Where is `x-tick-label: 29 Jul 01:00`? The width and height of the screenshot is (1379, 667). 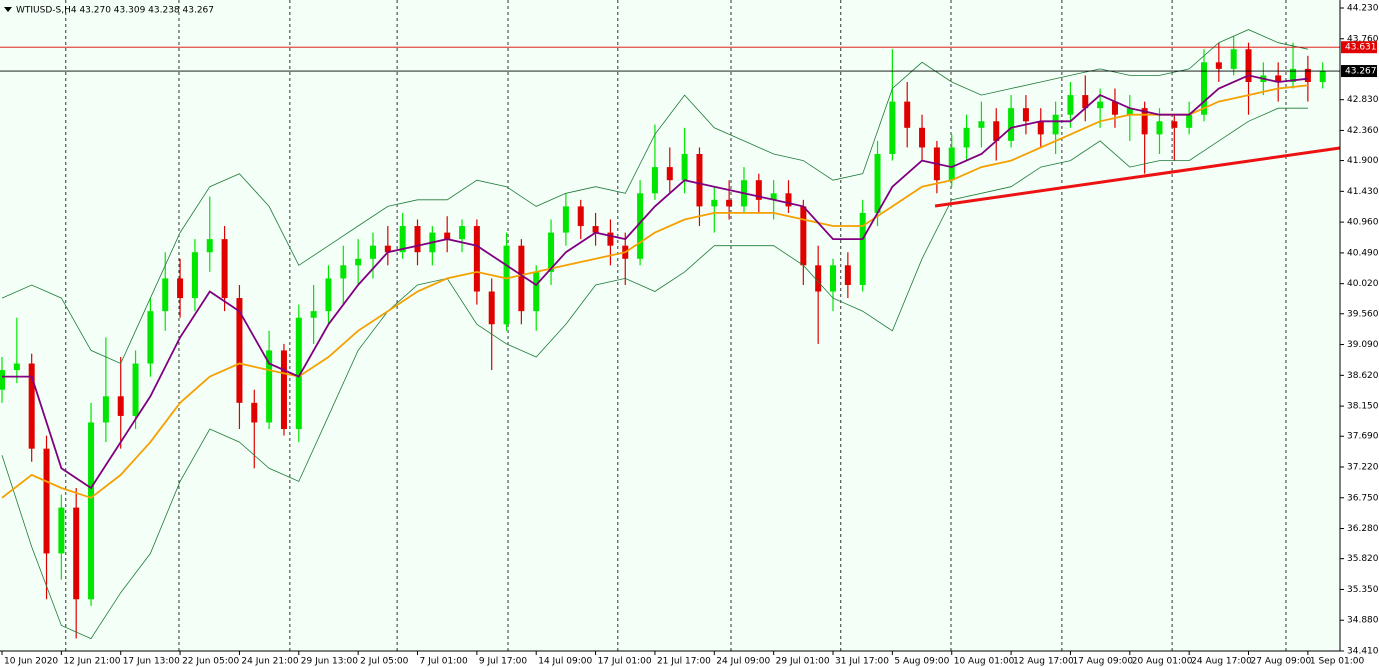
x-tick-label: 29 Jul 01:00 is located at coordinates (803, 662).